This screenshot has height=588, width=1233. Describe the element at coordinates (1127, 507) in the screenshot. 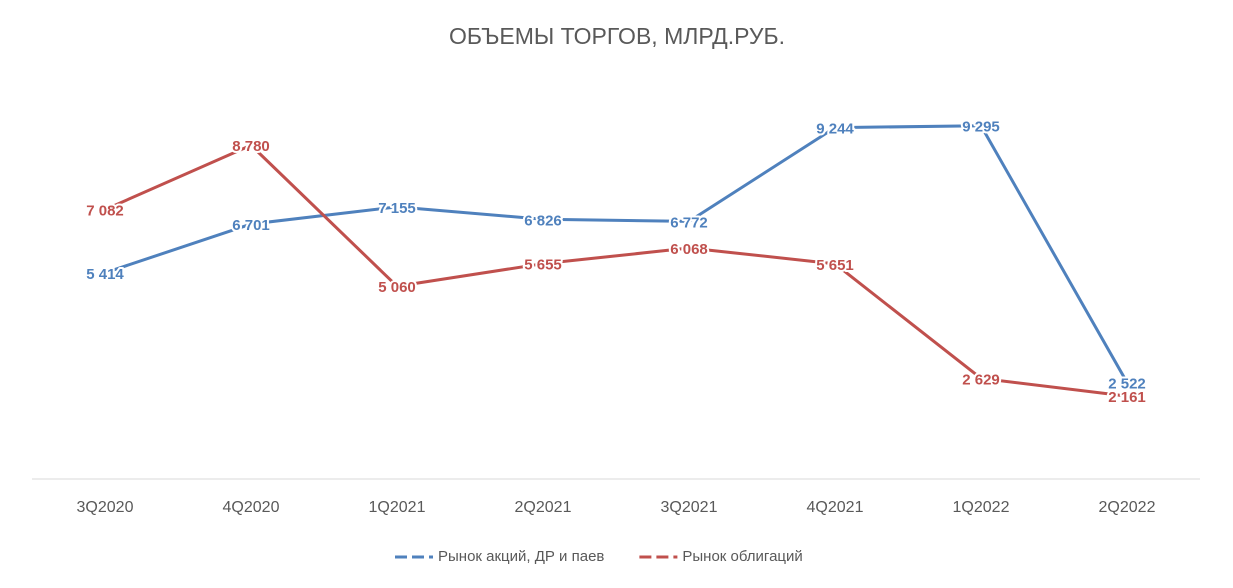

I see `x-tick-label: 2Q2022` at that location.